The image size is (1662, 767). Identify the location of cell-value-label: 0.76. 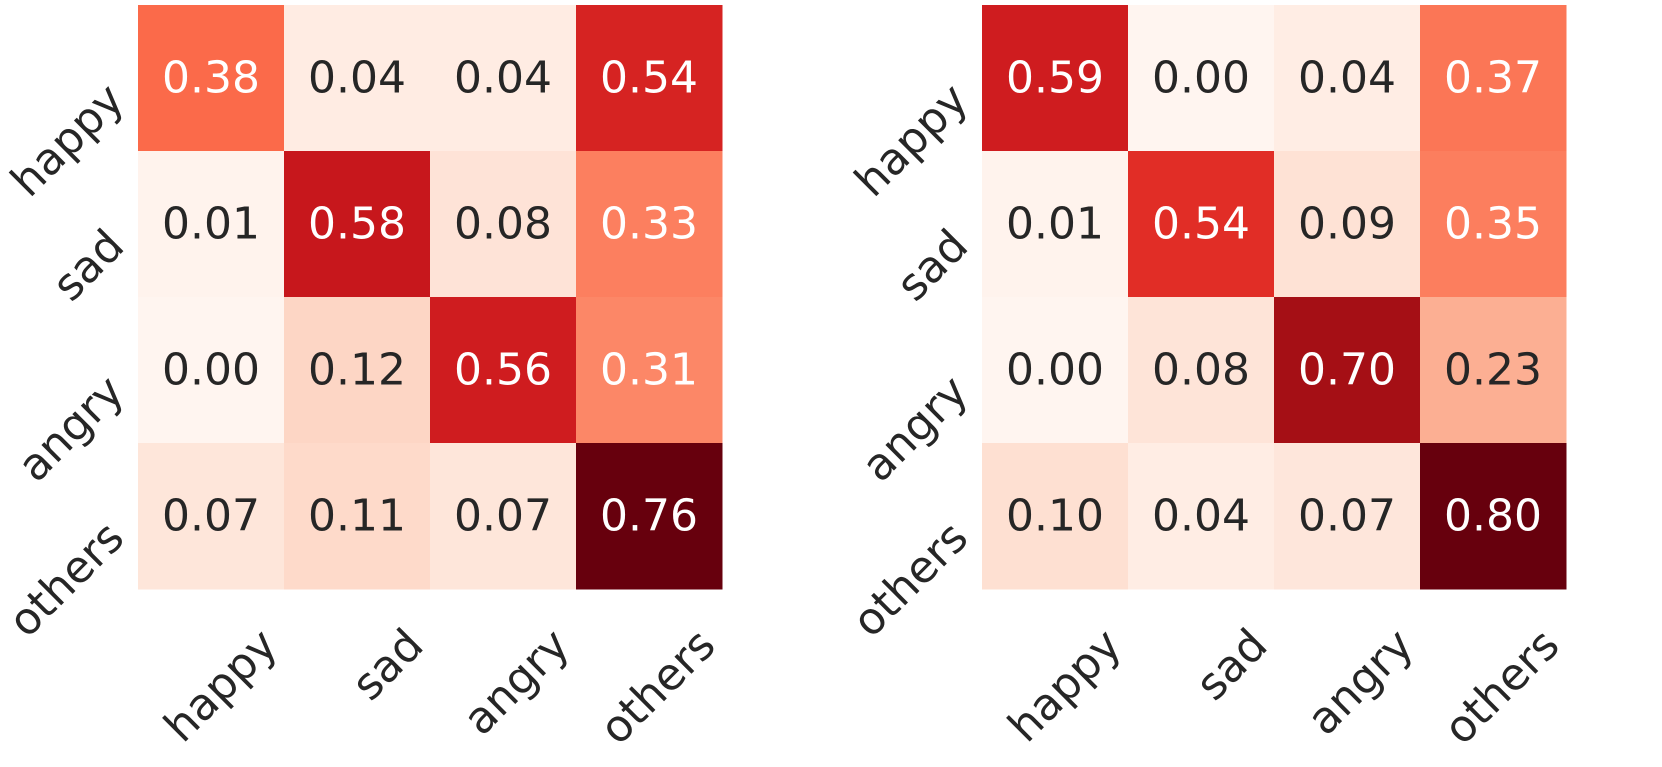
(649, 516).